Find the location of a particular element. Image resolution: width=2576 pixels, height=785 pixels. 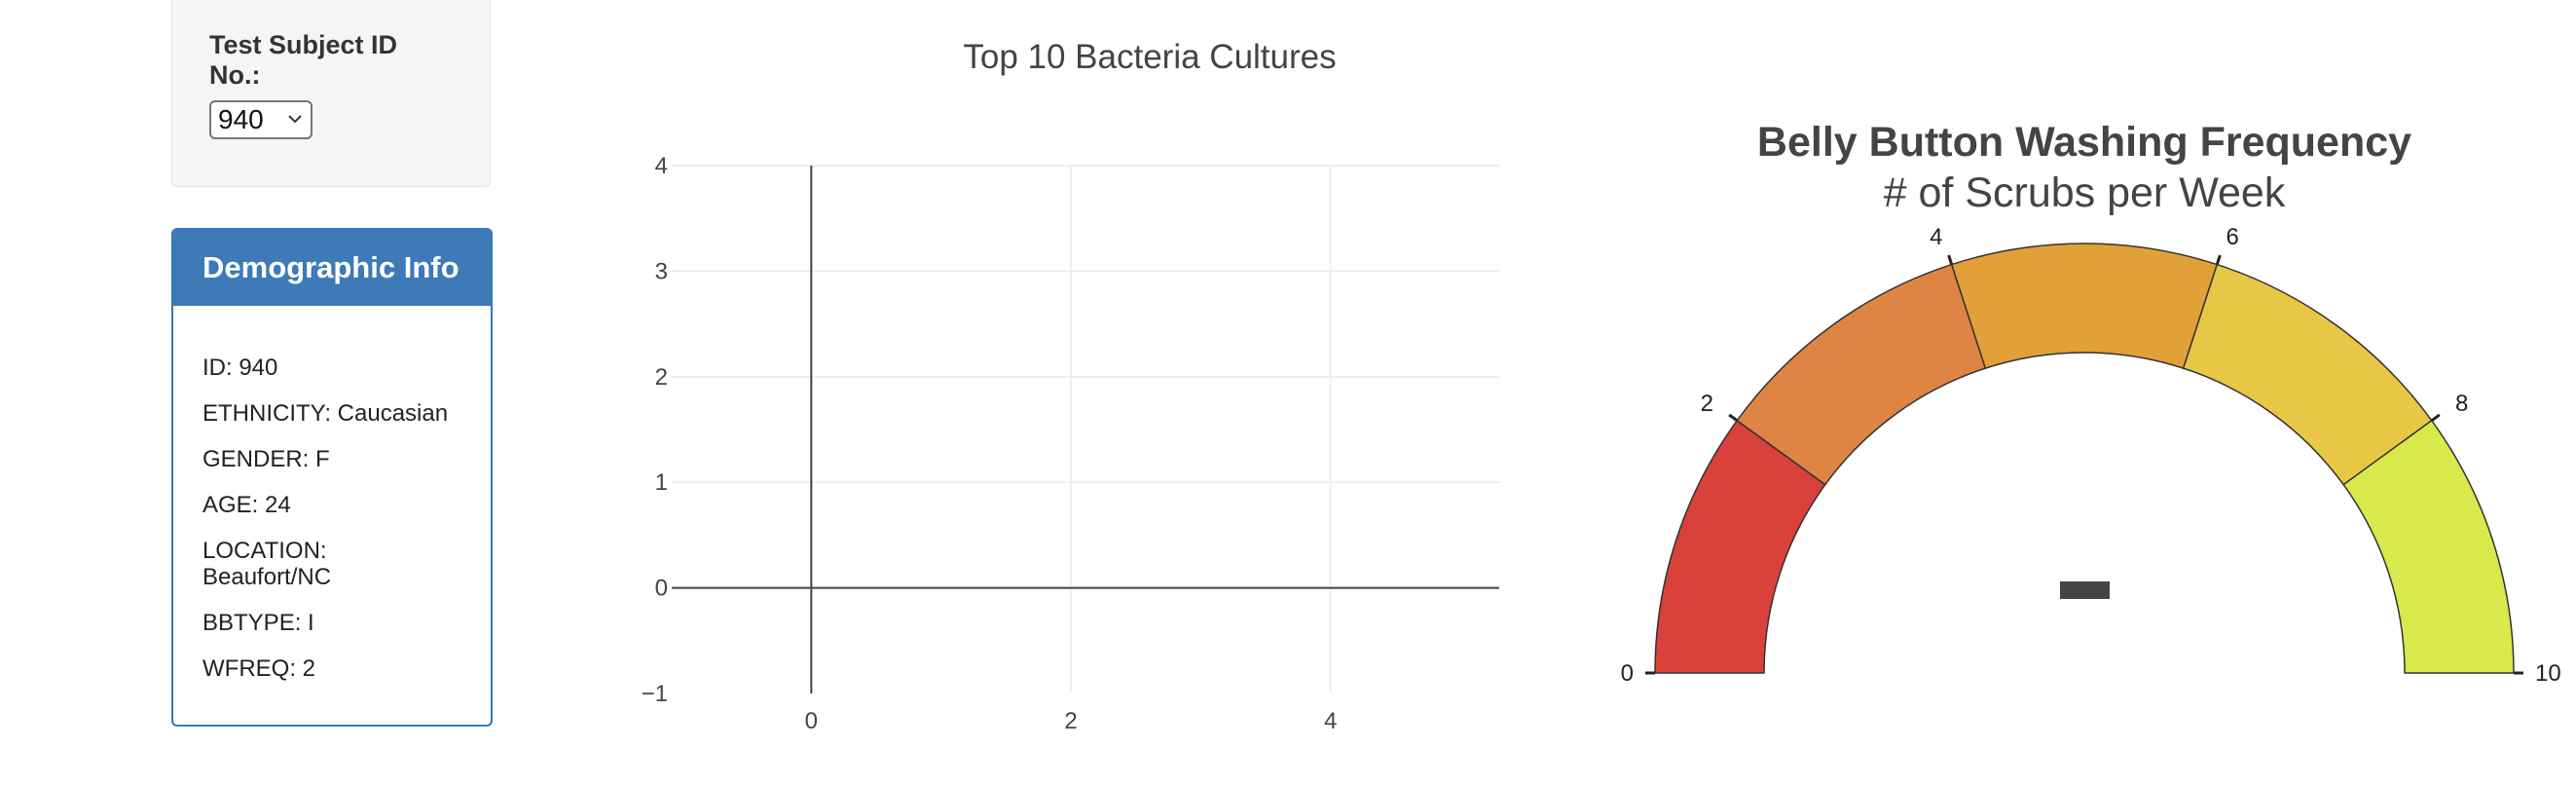

panel-title: Demographic Info is located at coordinates (332, 268).